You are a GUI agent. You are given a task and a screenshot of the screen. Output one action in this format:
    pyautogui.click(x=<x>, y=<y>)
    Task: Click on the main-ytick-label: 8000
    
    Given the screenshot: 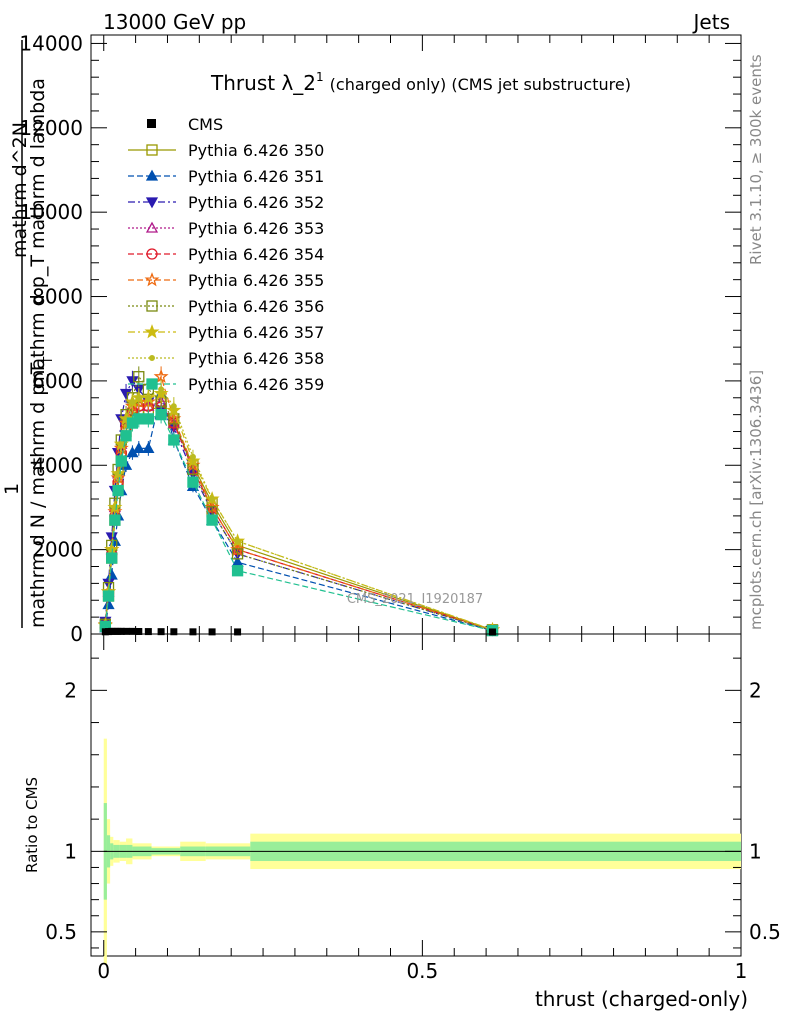 What is the action you would take?
    pyautogui.click(x=57, y=297)
    